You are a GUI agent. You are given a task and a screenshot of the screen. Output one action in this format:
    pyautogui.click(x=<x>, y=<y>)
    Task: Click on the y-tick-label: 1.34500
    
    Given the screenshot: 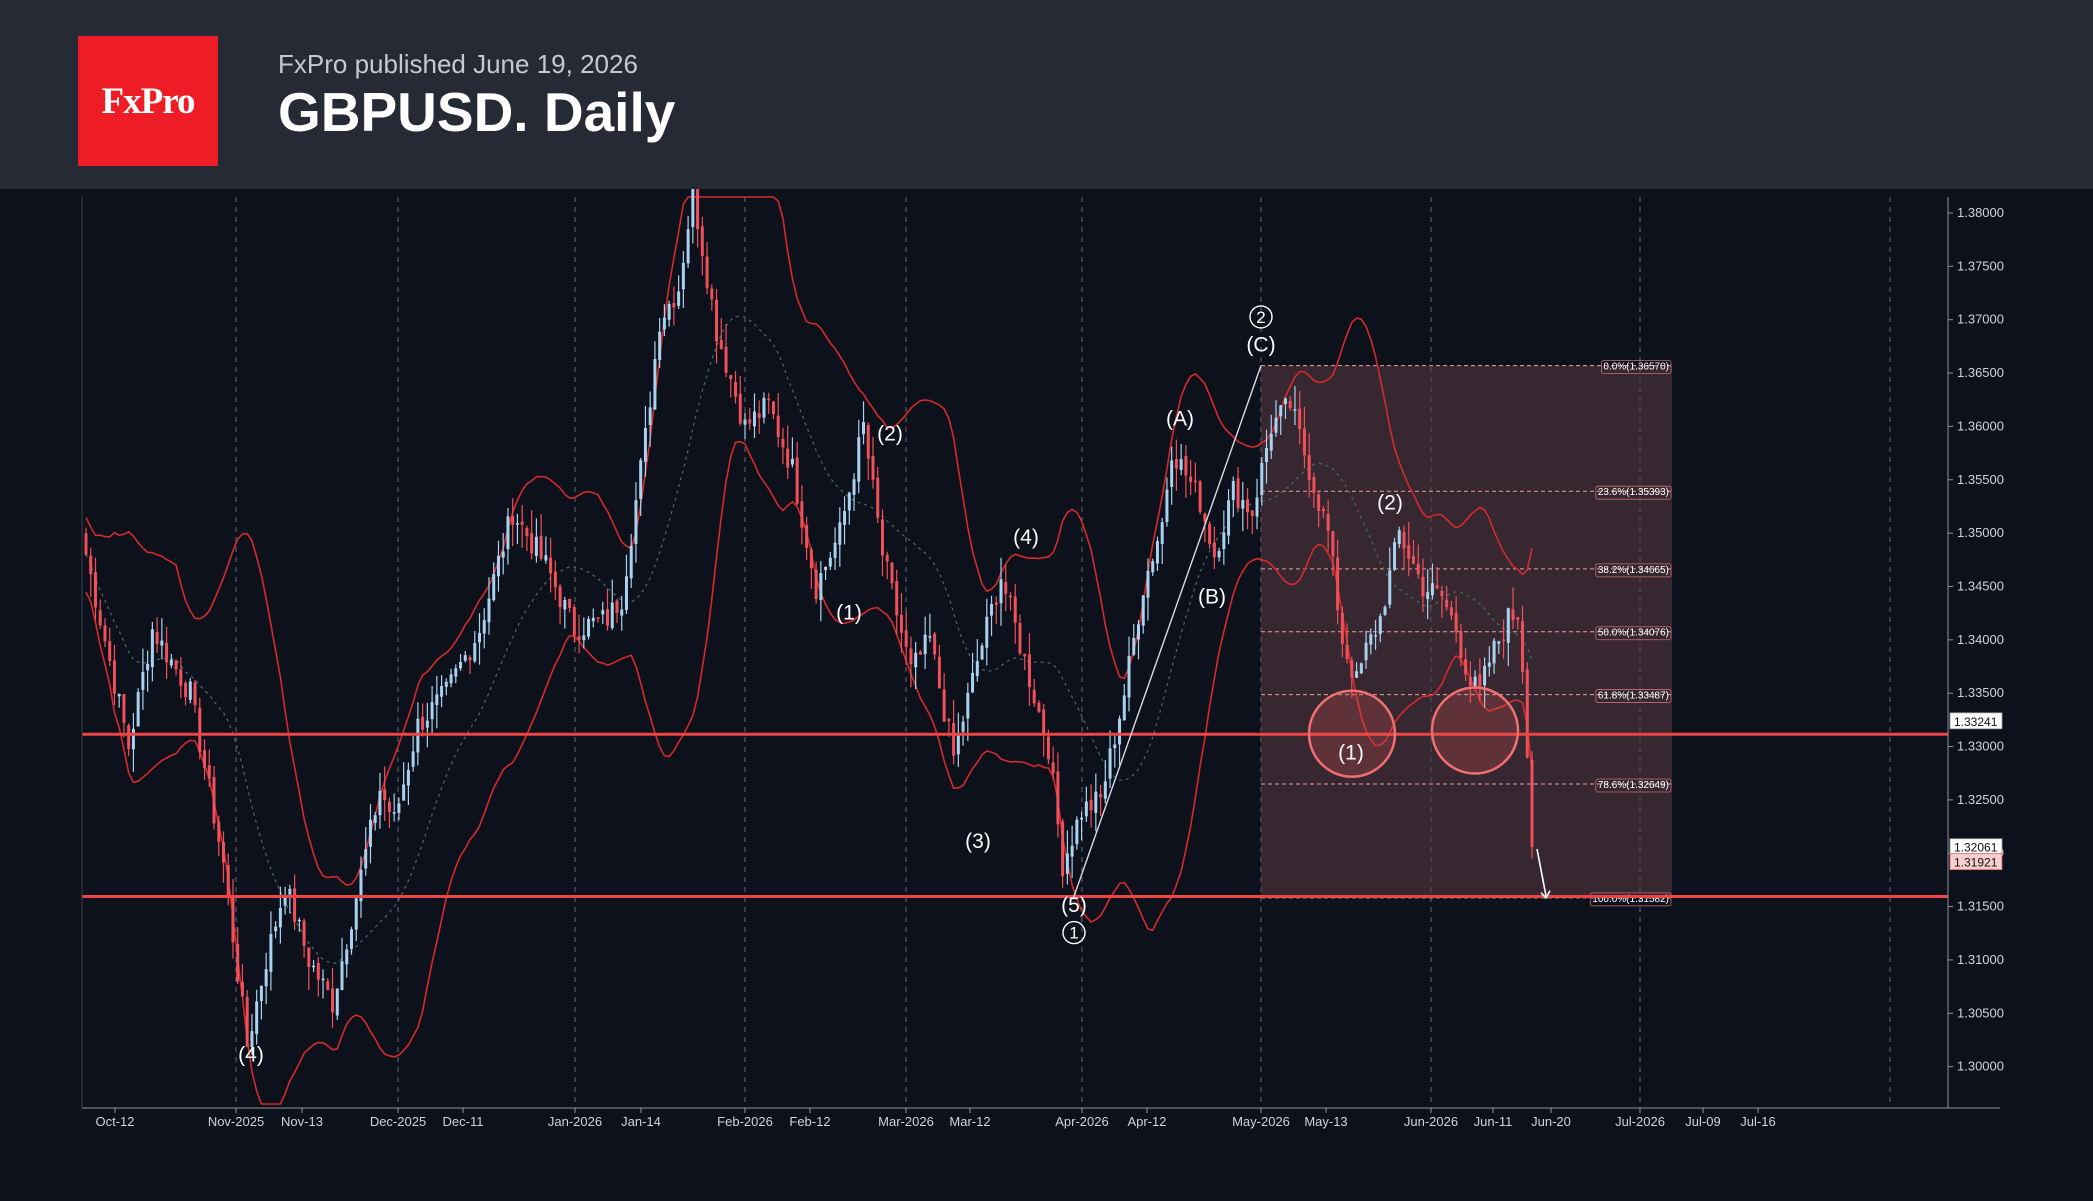 What is the action you would take?
    pyautogui.click(x=1980, y=585)
    